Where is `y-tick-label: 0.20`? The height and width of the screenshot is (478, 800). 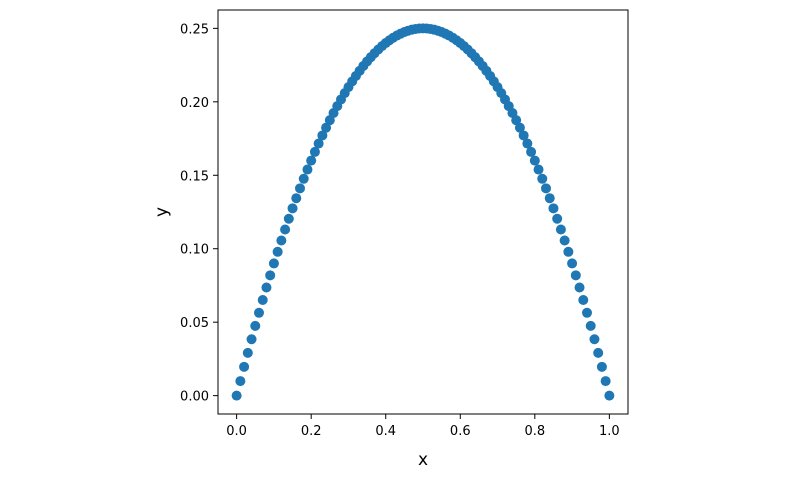
y-tick-label: 0.20 is located at coordinates (194, 103).